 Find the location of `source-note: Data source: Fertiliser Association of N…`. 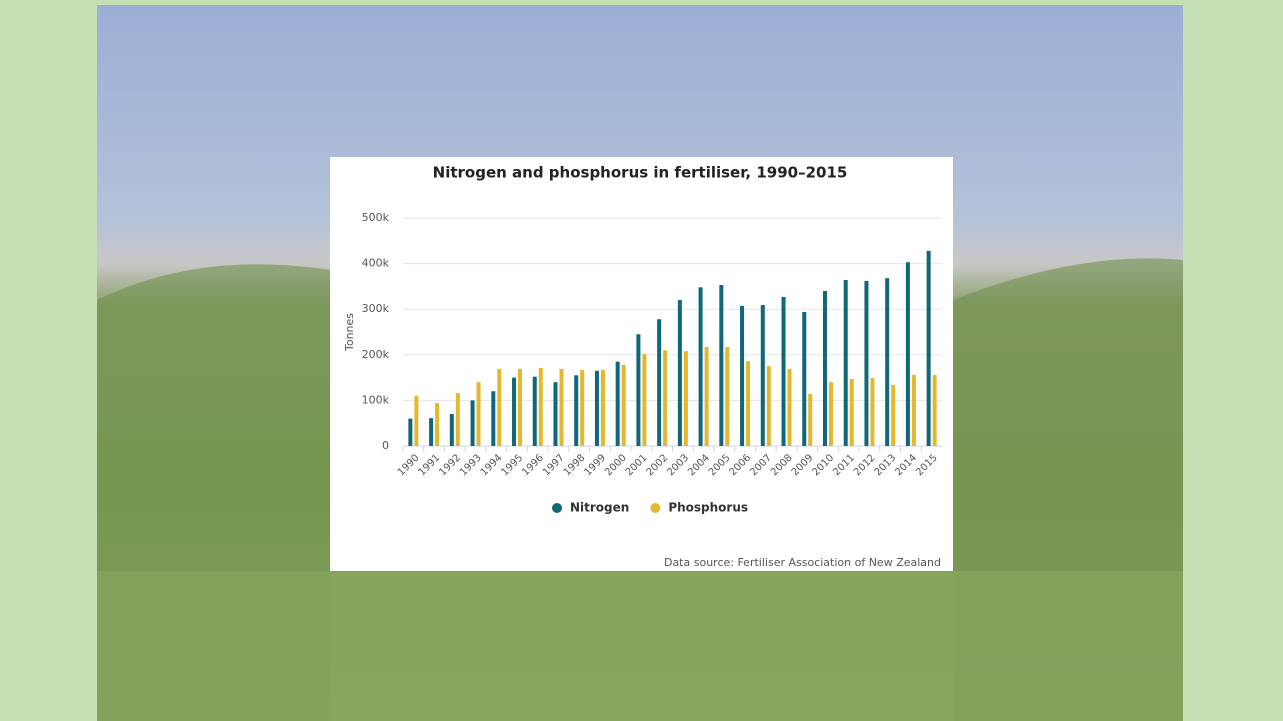

source-note: Data source: Fertiliser Association of N… is located at coordinates (802, 562).